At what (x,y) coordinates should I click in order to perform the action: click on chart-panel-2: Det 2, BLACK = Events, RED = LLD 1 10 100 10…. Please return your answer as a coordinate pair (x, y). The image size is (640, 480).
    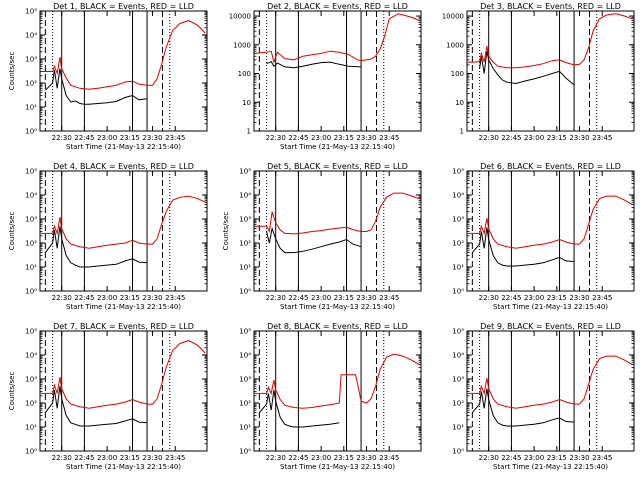
    Looking at the image, I should click on (325, 76).